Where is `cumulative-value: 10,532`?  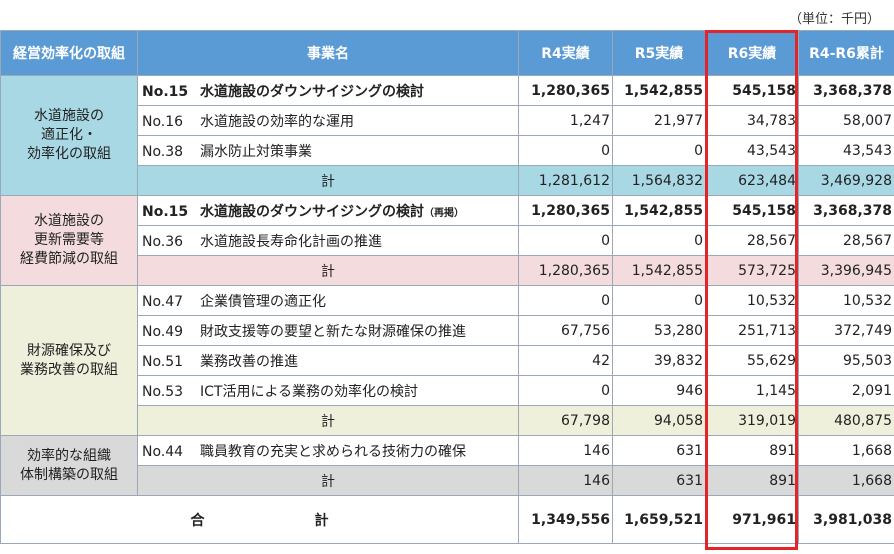 cumulative-value: 10,532 is located at coordinates (846, 300).